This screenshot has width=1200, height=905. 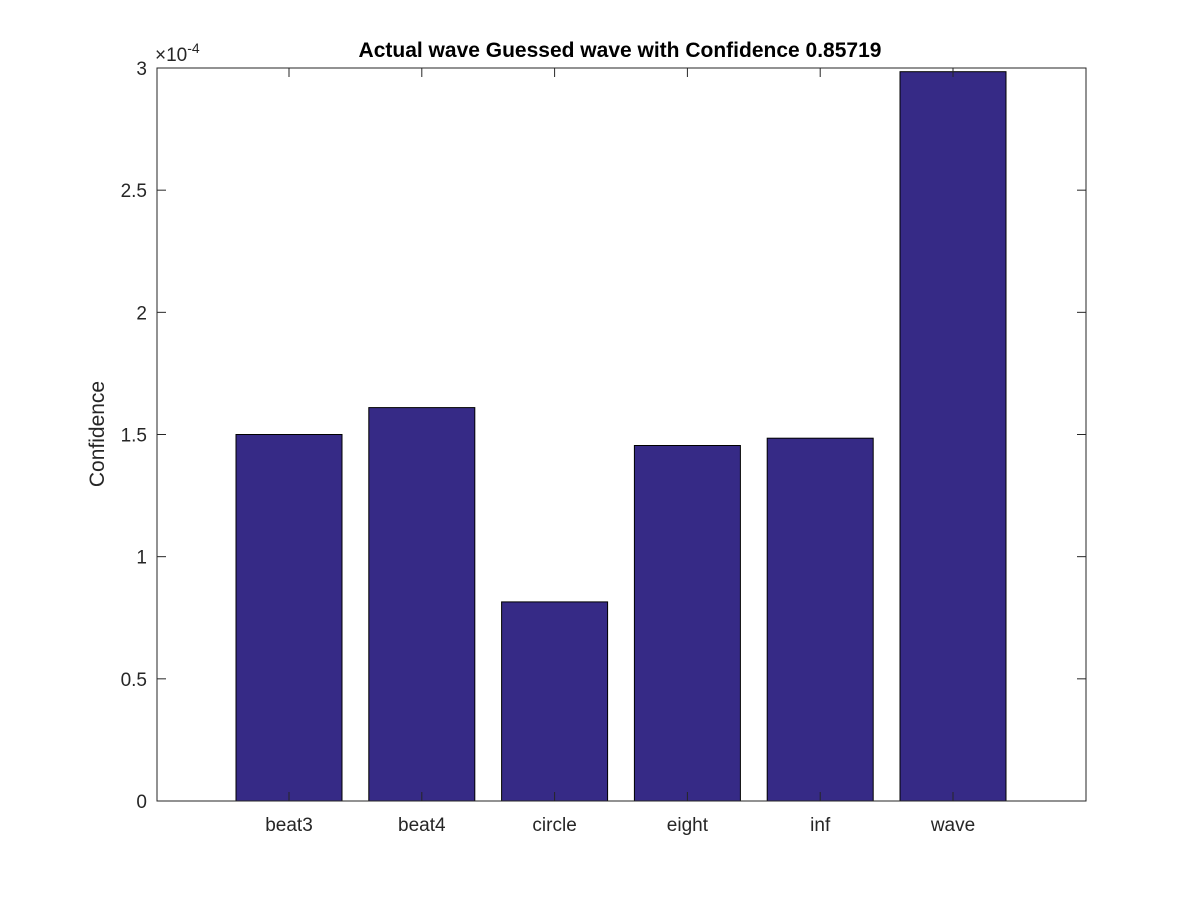 I want to click on x-tick-label-beat3: beat3, so click(x=289, y=825).